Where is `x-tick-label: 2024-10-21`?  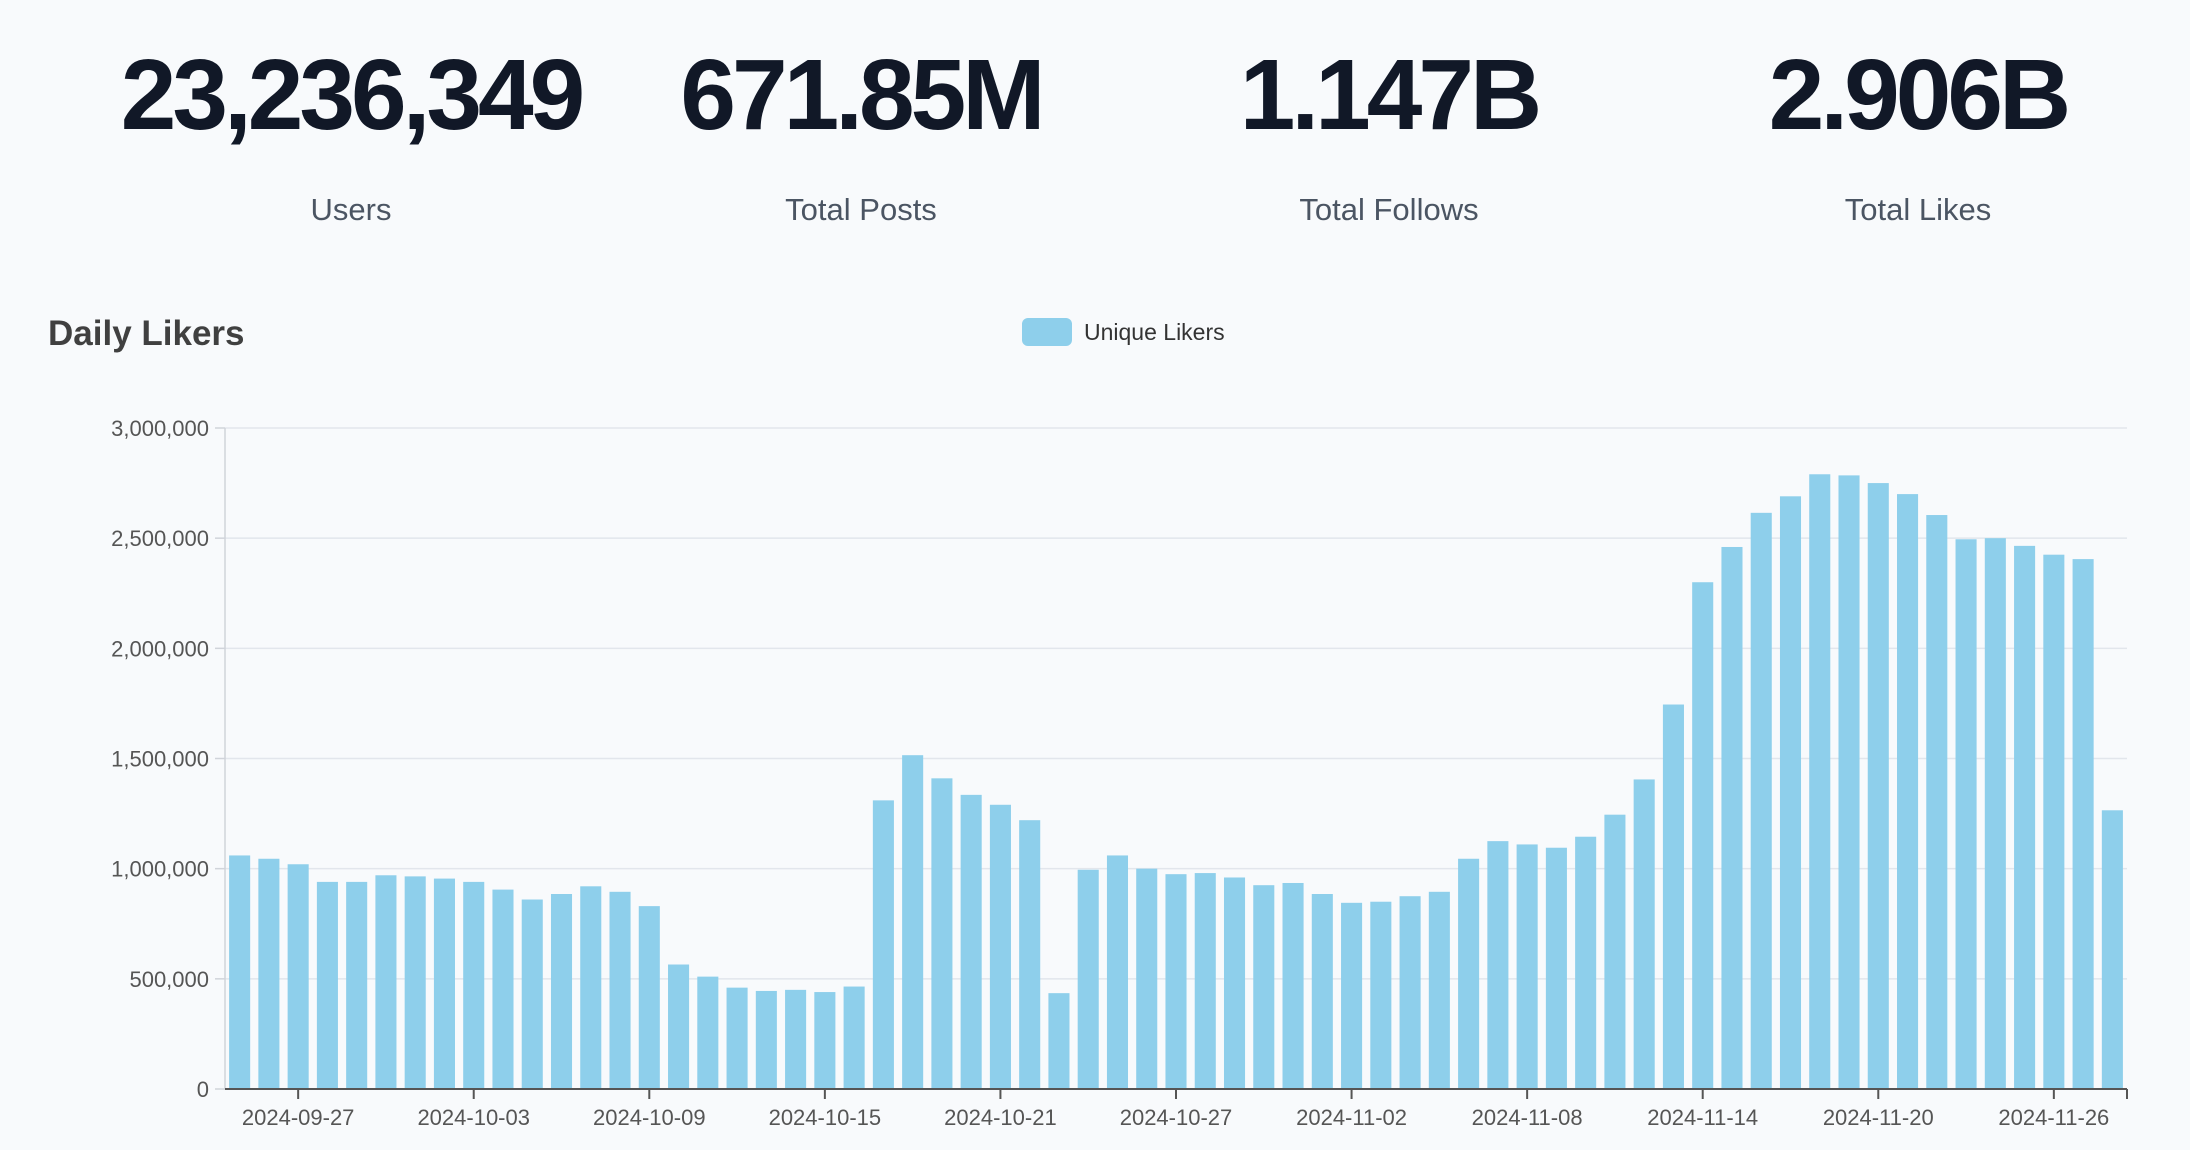
x-tick-label: 2024-10-21 is located at coordinates (1000, 1117).